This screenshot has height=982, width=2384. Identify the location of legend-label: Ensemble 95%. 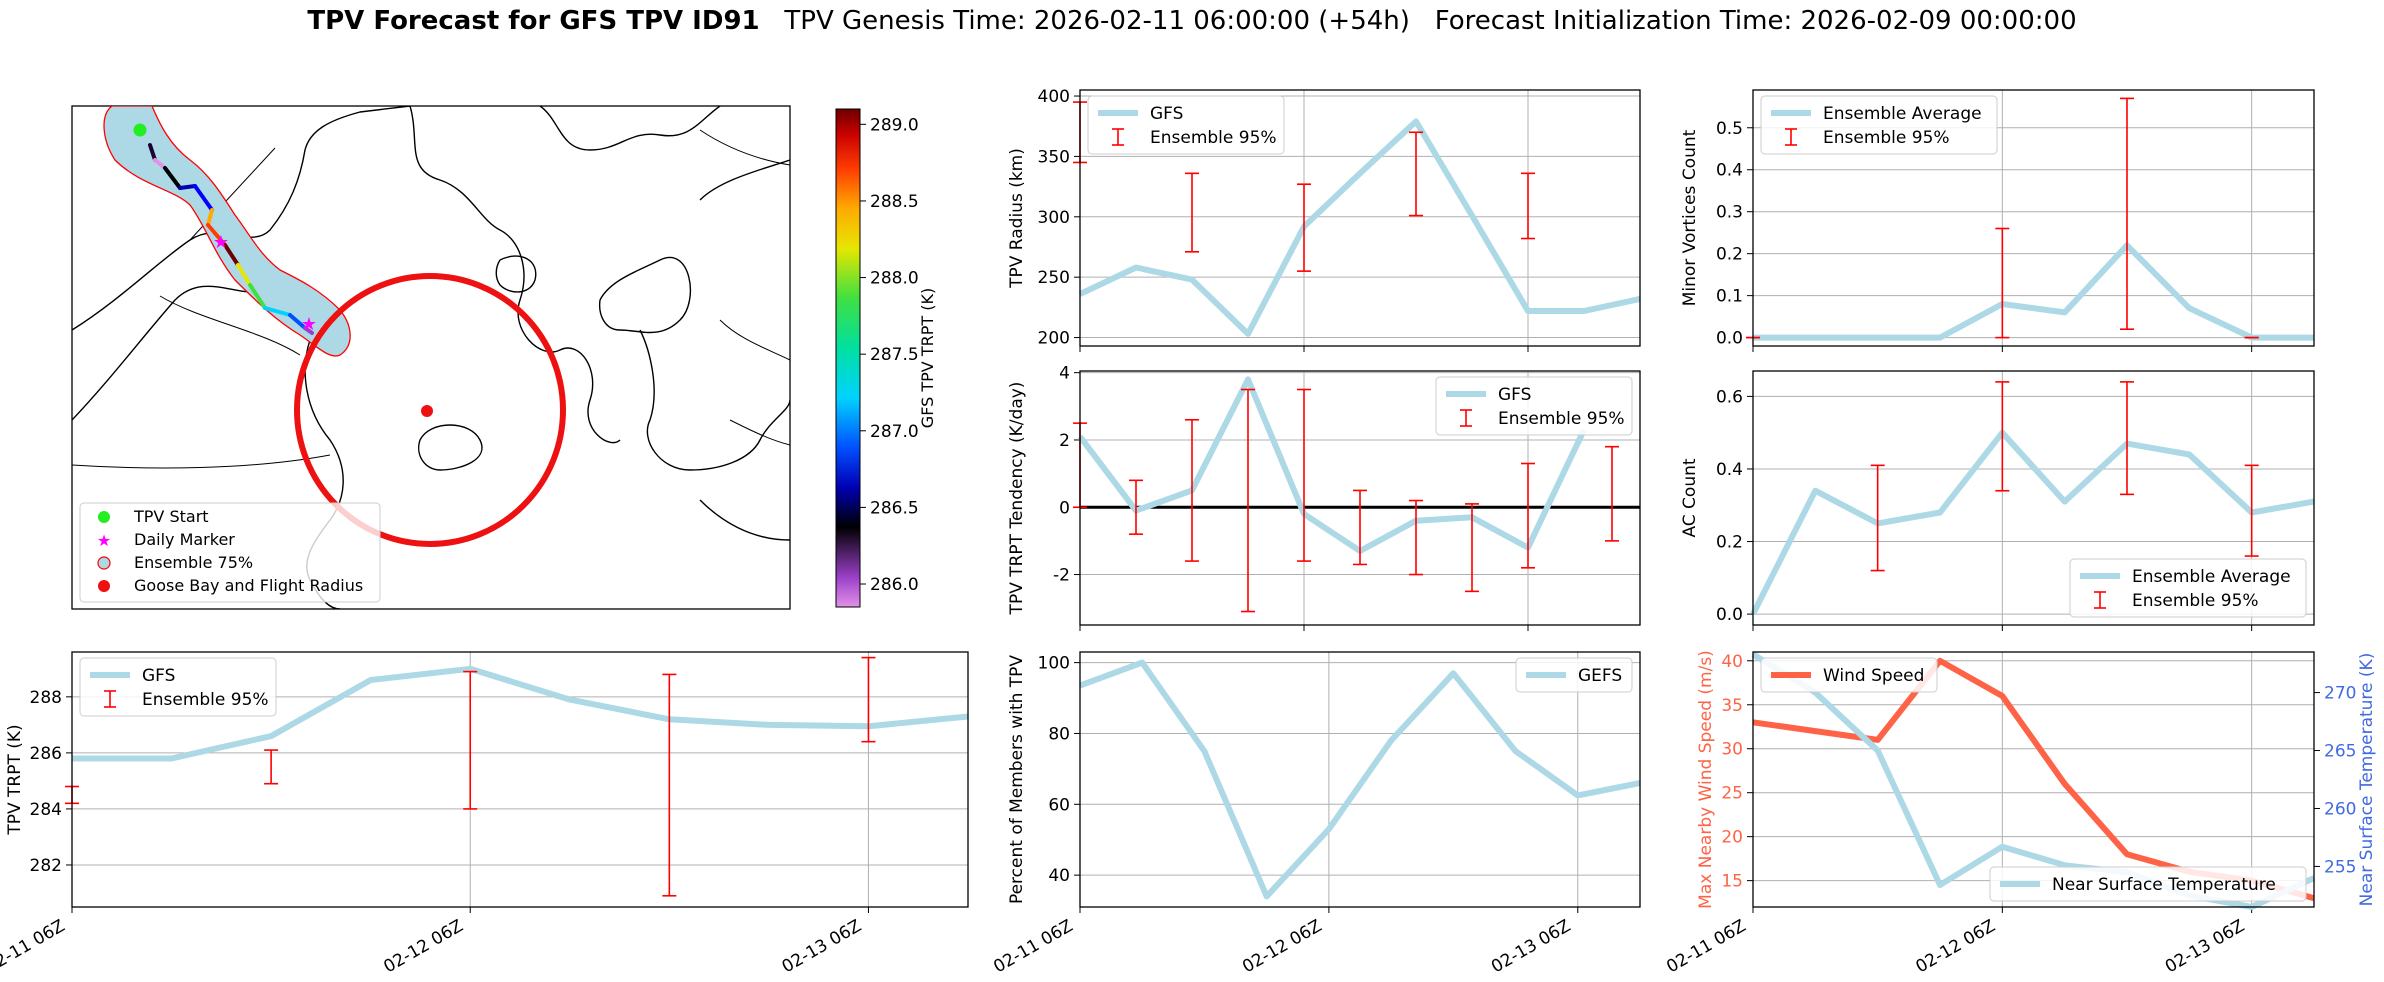
(205, 700).